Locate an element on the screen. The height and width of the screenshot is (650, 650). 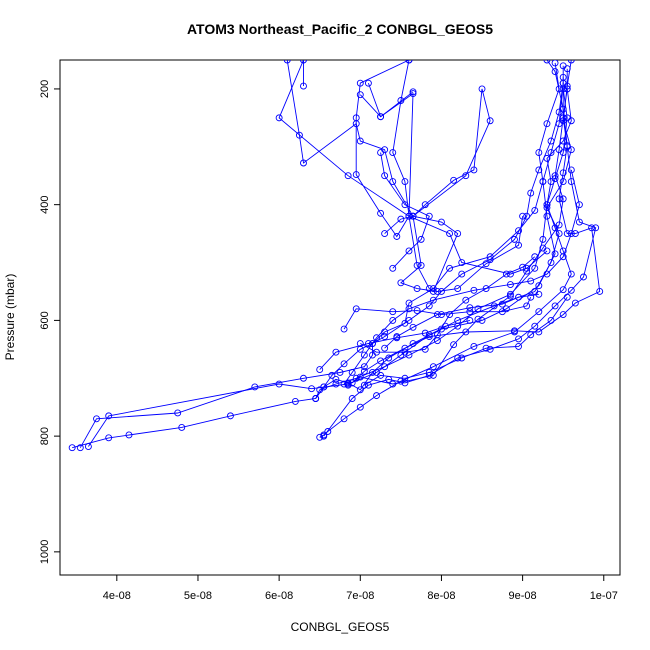
x-axis-title: CONBGL_GEOS5 is located at coordinates (340, 627).